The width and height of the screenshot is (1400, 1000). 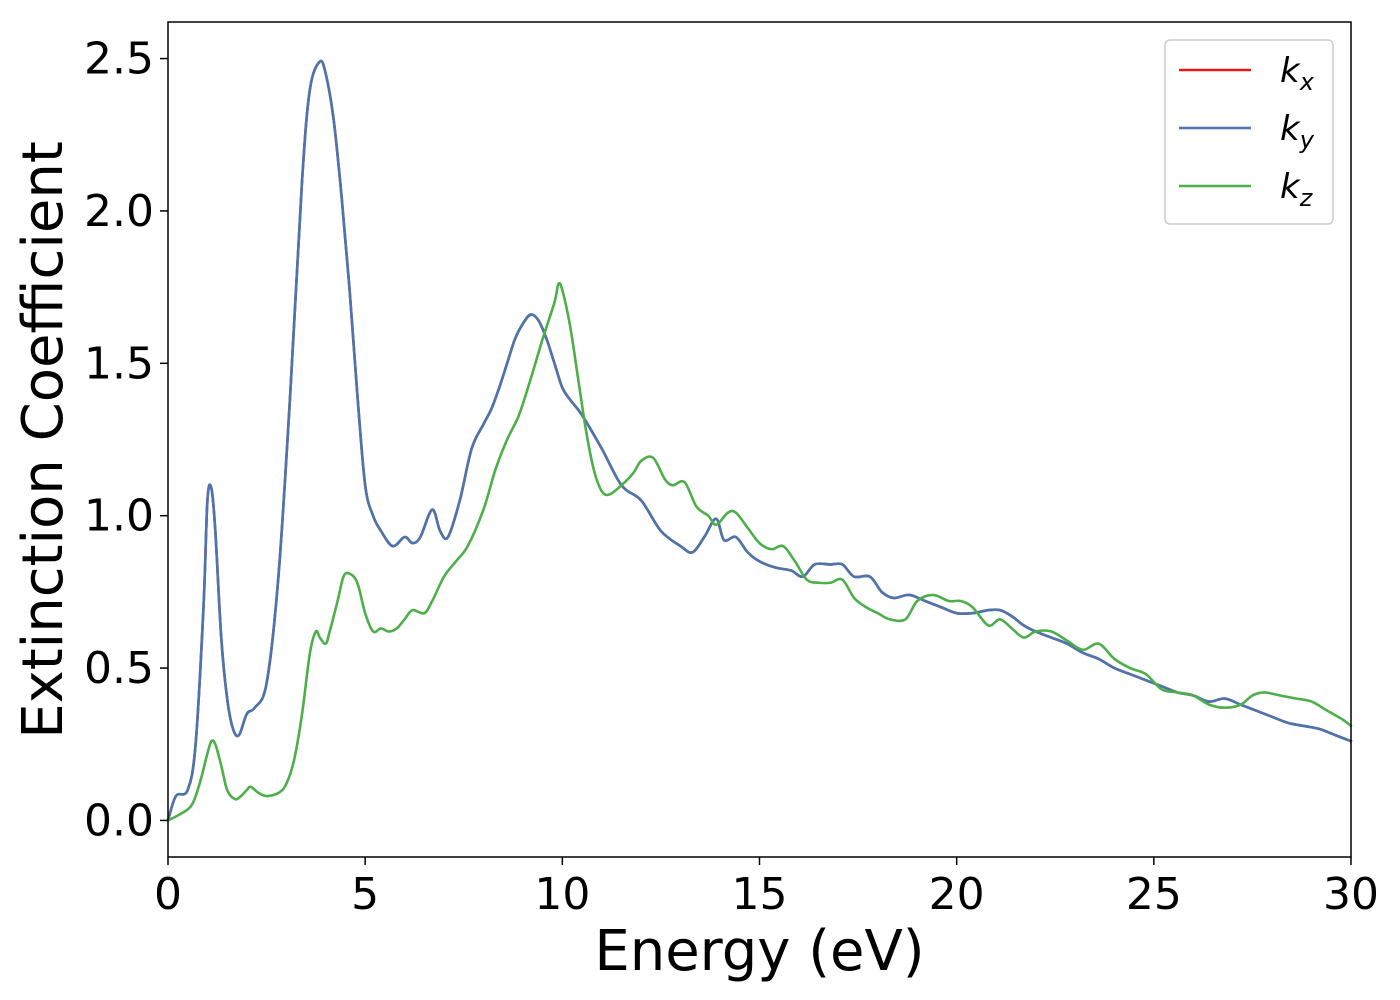 I want to click on y-tick-label: 1.0, so click(x=119, y=516).